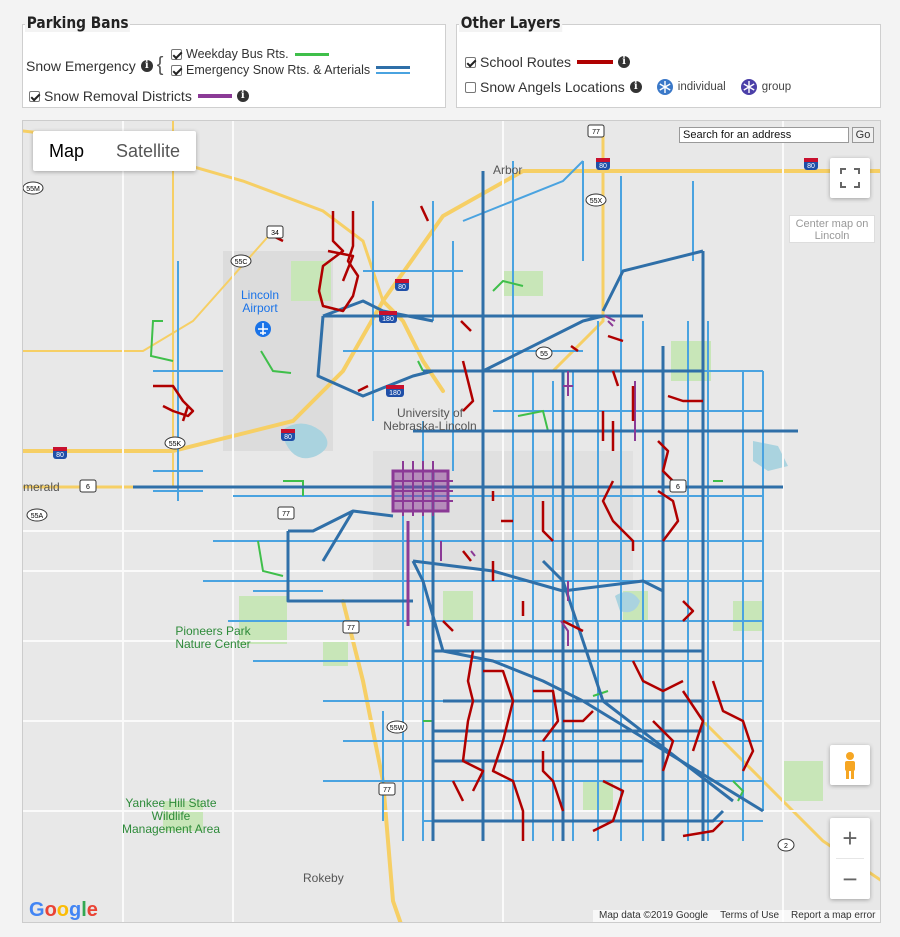 The height and width of the screenshot is (937, 900). What do you see at coordinates (470, 87) in the screenshot?
I see `snow-angels-checkbox` at bounding box center [470, 87].